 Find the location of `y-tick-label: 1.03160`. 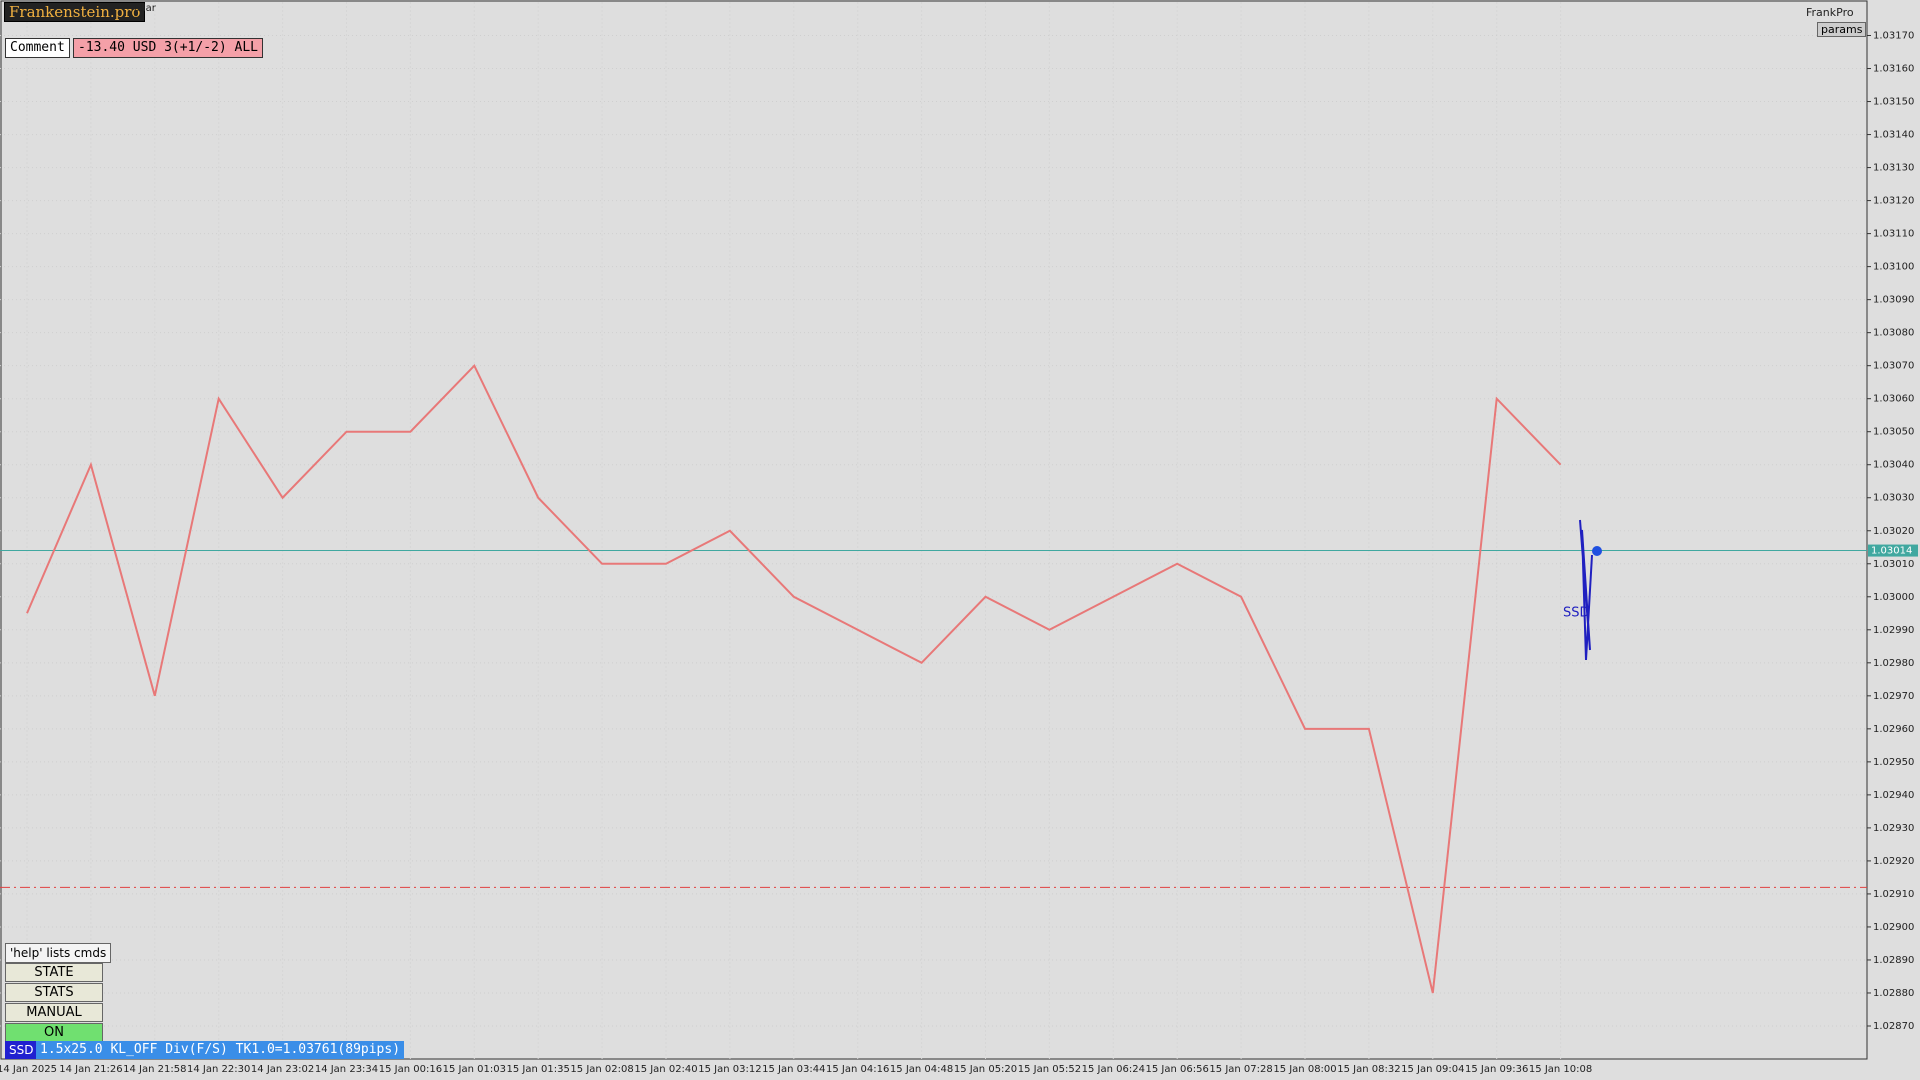

y-tick-label: 1.03160 is located at coordinates (1893, 69).